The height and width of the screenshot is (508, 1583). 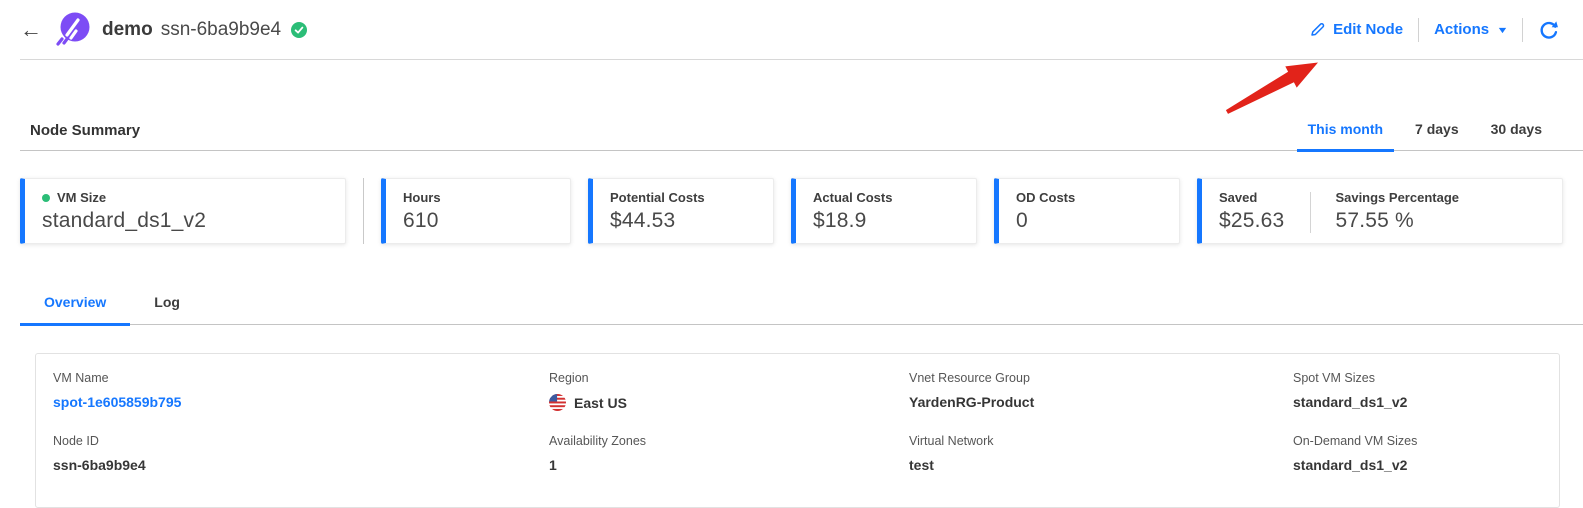 I want to click on field-node-id: Node ID ssn-6ba9b9e4, so click(x=301, y=453).